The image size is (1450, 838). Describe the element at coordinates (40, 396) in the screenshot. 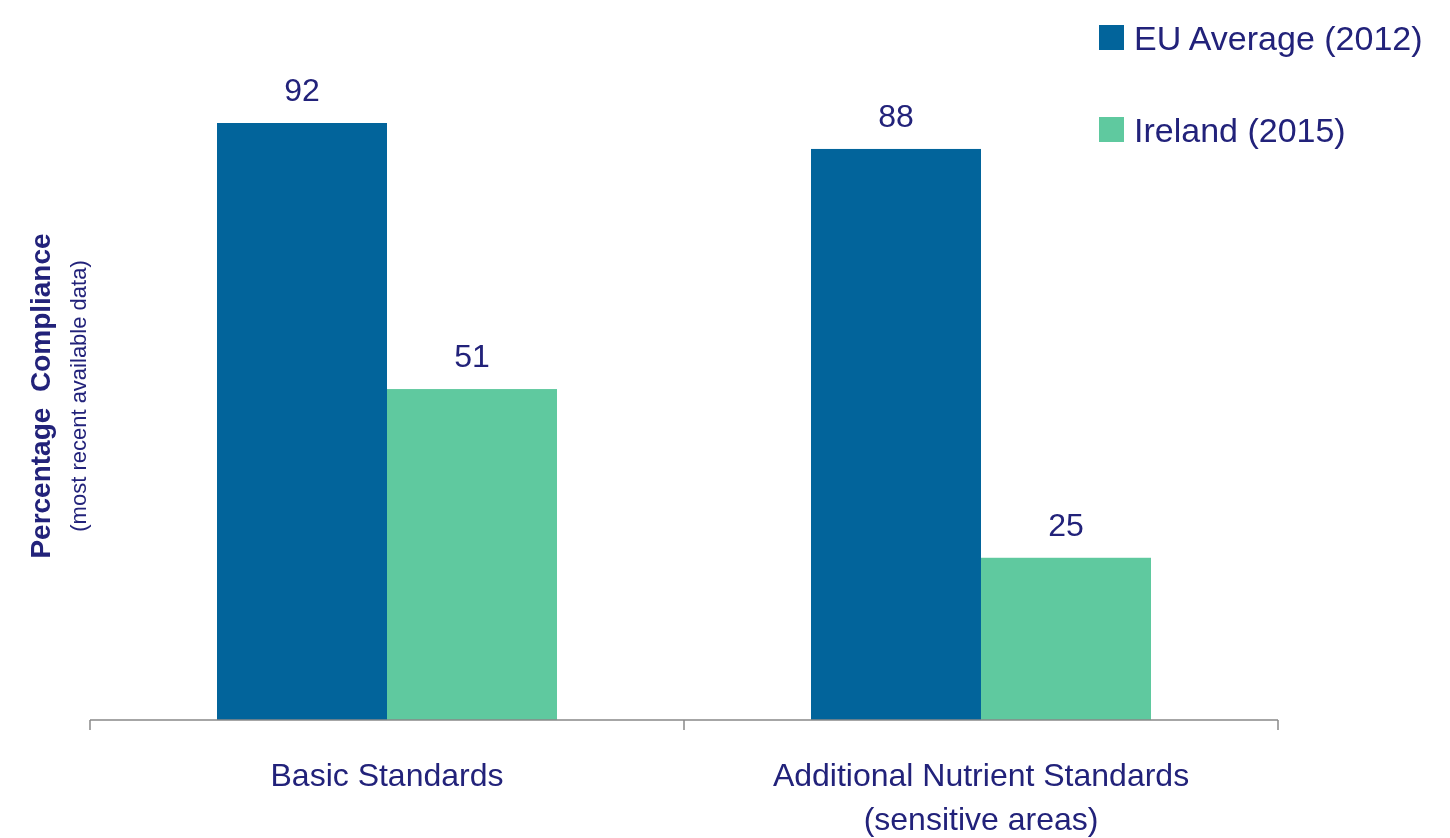

I see `y-axis-title: Percentage Compliance` at that location.